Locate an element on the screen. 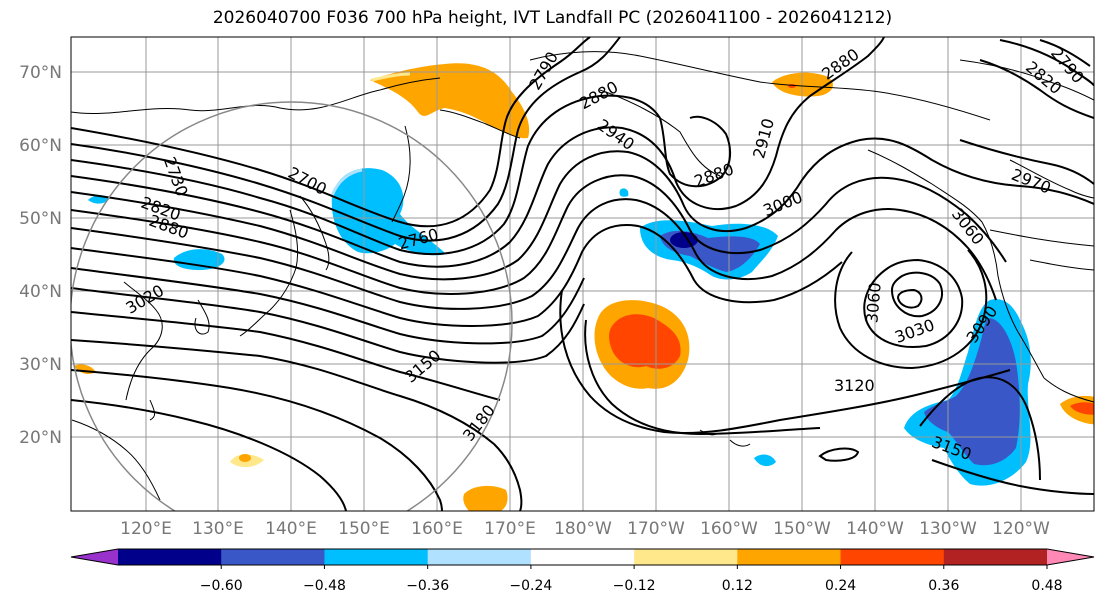  lat-label: 30°N is located at coordinates (40, 365).